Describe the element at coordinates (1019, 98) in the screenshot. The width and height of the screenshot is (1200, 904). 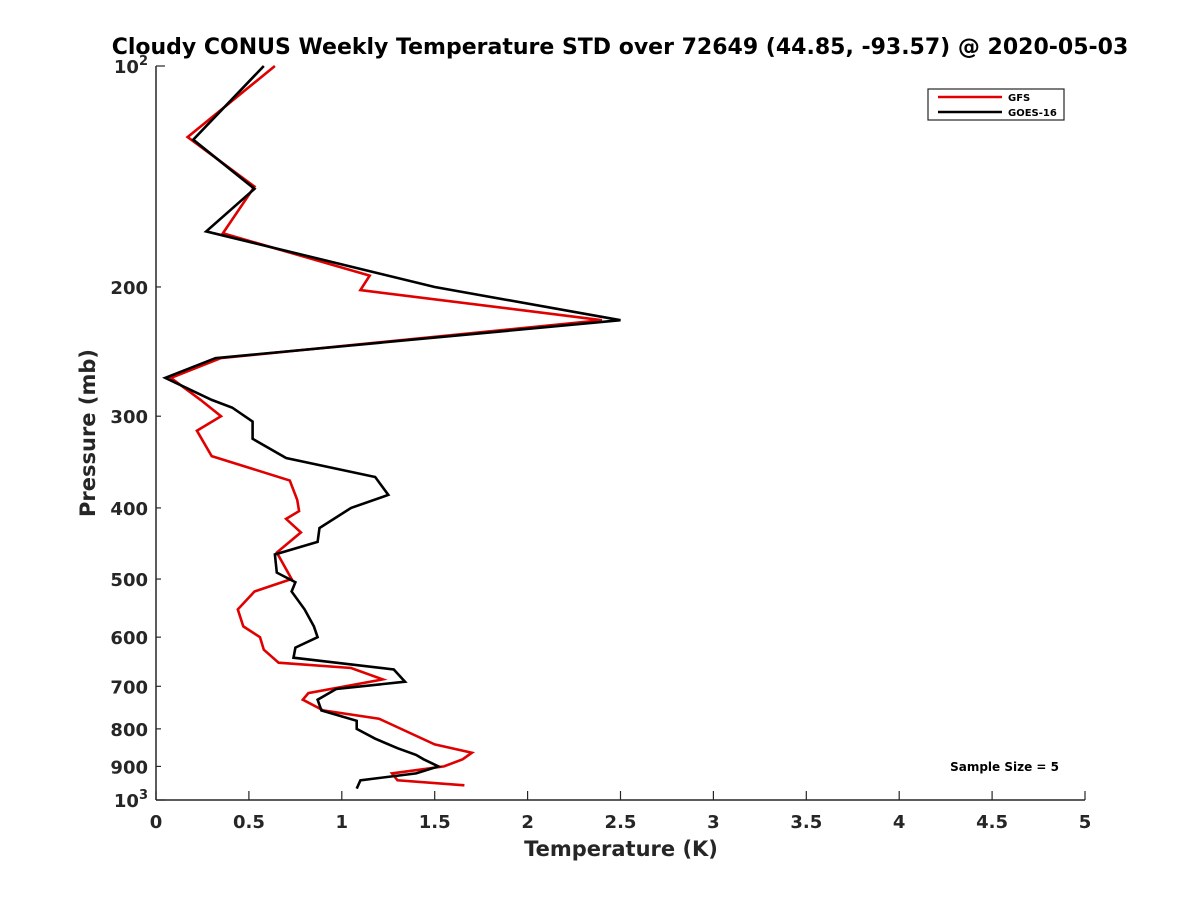
I see `legend-label: GFS` at that location.